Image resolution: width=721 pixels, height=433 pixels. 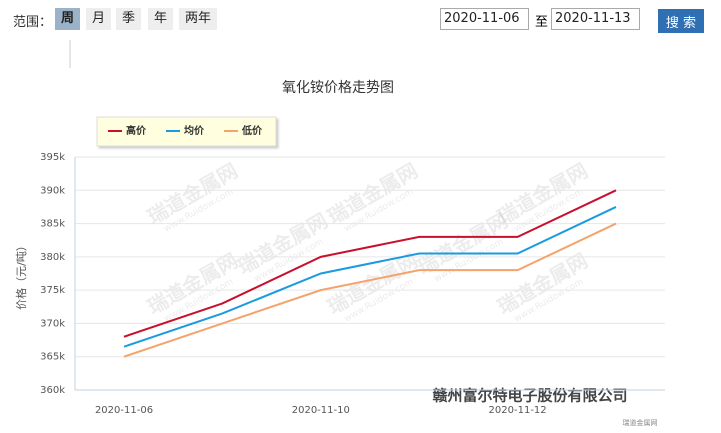 What do you see at coordinates (68, 19) in the screenshot?
I see `range-button: 周` at bounding box center [68, 19].